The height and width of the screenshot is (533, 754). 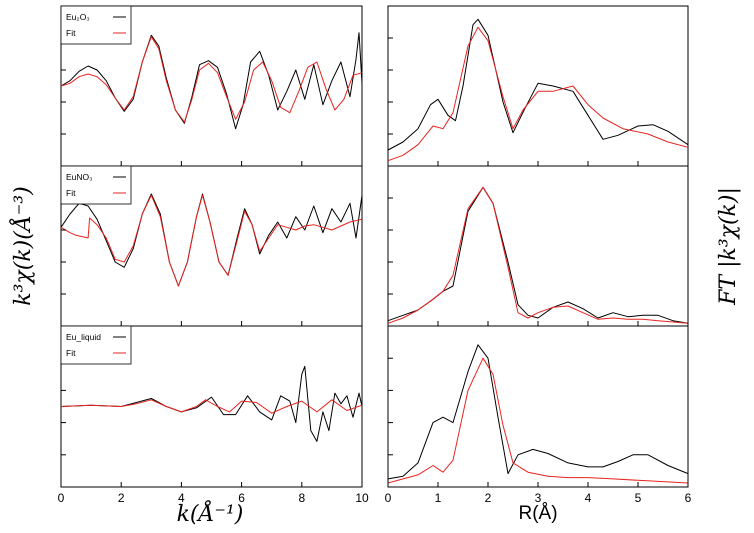 What do you see at coordinates (22, 245) in the screenshot?
I see `k-y-axis-label: k³χ(k)(Å⁻³)` at bounding box center [22, 245].